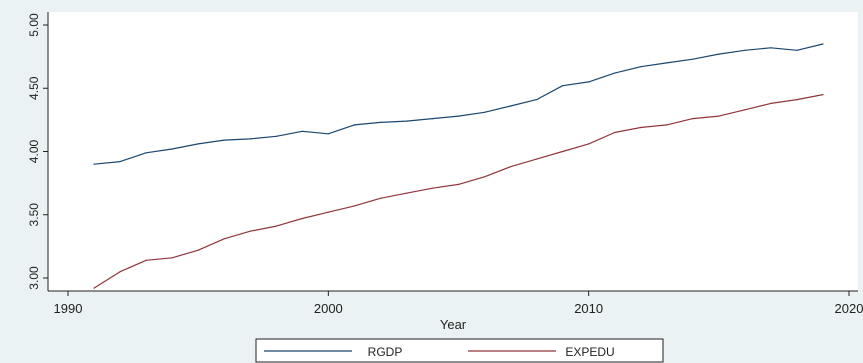 The image size is (863, 363). Describe the element at coordinates (34, 25) in the screenshot. I see `y-tick-label: 5.00` at that location.